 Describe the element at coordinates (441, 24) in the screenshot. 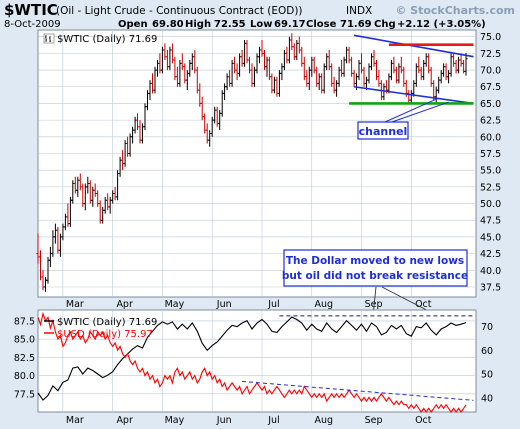

I see `chg-value: +2.12 (+3.05%)` at that location.